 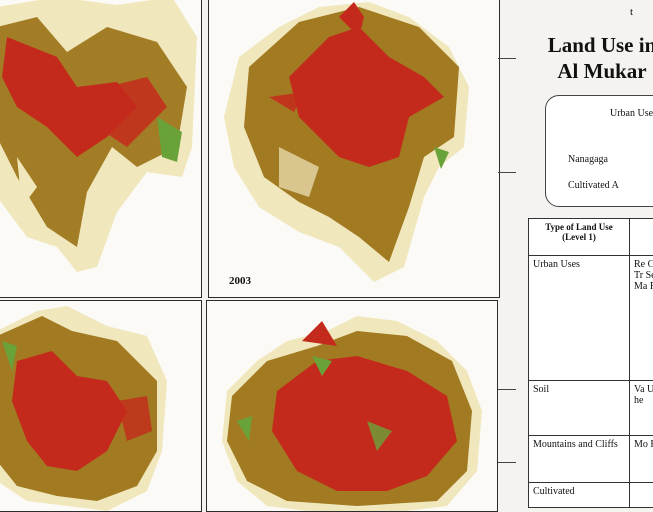 I want to click on table-cell-desc: Va Ur he, so click(x=641, y=408).